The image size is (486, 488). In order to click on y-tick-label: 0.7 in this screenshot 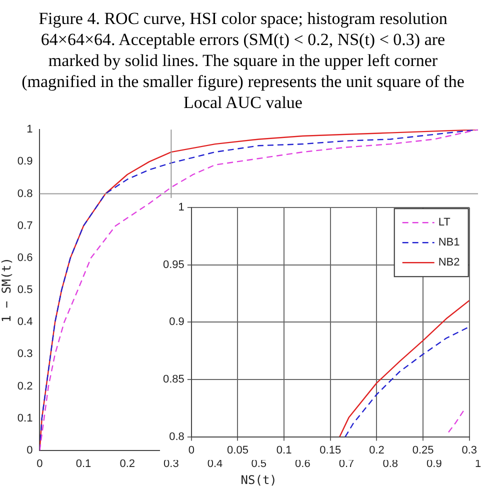, I will do `click(25, 226)`.